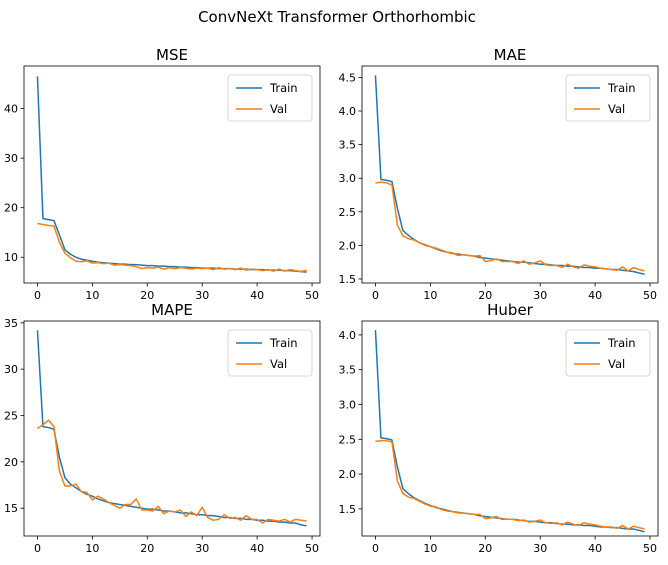 The width and height of the screenshot is (668, 565). Describe the element at coordinates (11, 109) in the screenshot. I see `y-tick-label: 40` at that location.